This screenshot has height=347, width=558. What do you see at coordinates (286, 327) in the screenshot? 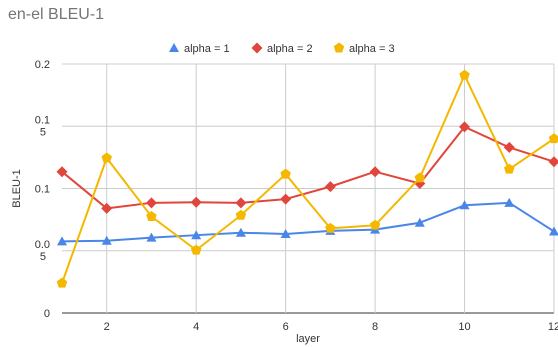
I see `x-tick-label: 6` at bounding box center [286, 327].